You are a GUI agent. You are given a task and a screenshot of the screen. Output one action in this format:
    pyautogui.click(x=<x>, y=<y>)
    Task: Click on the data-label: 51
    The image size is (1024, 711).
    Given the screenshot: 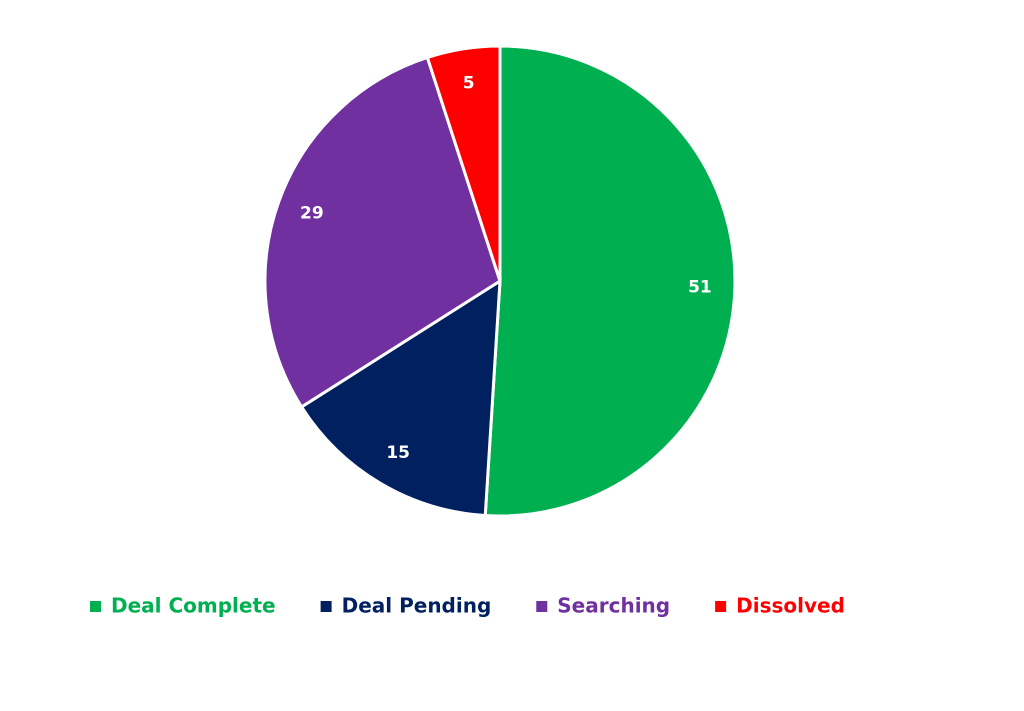 What is the action you would take?
    pyautogui.click(x=700, y=287)
    